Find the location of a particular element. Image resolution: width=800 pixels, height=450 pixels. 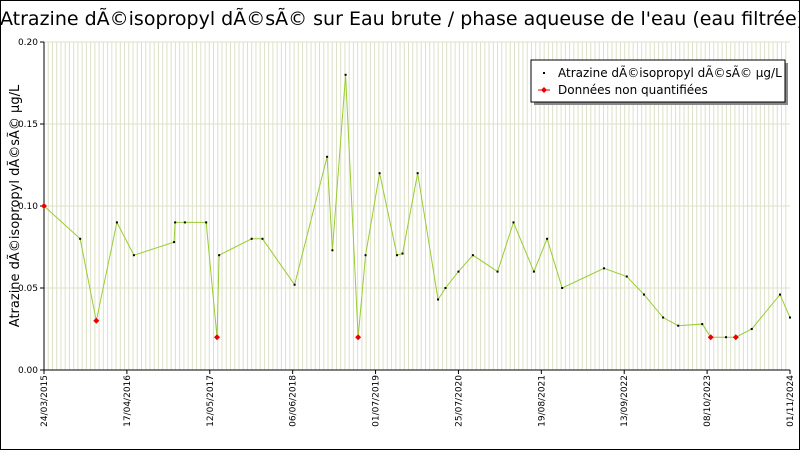

x-tick-label: 24/03/2015 is located at coordinates (45, 401).